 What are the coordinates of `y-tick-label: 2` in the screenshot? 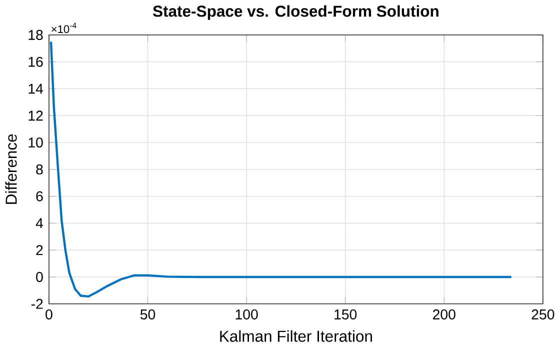 It's located at (39, 250).